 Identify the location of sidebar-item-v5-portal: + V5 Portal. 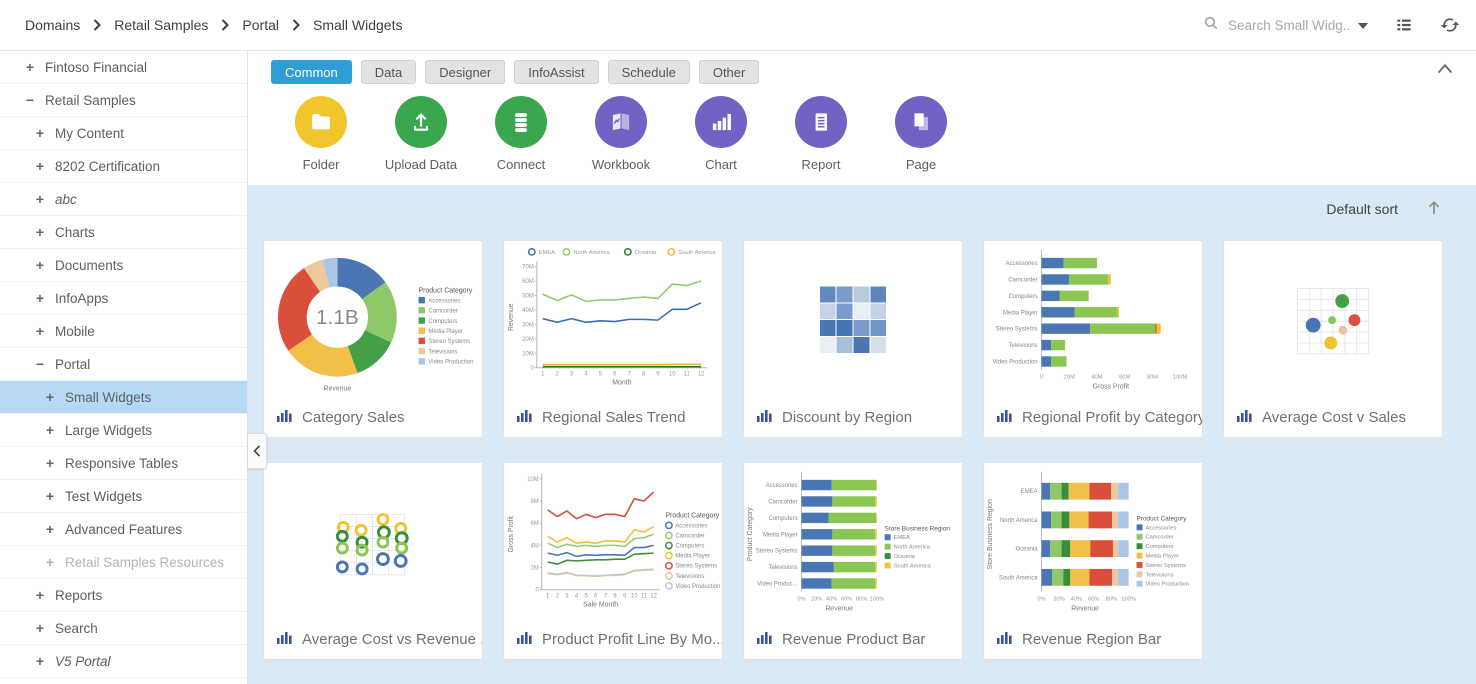
(123, 661).